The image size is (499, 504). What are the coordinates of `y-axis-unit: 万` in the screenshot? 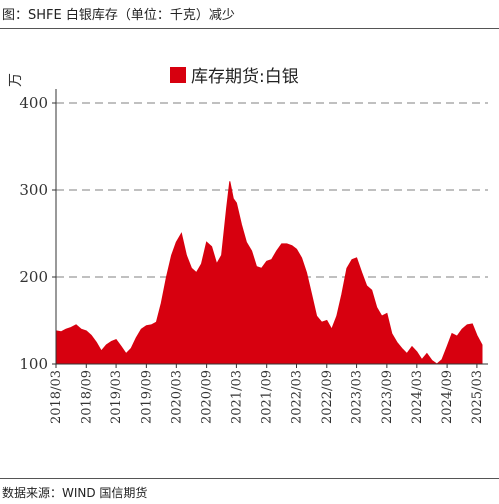 It's located at (16, 80).